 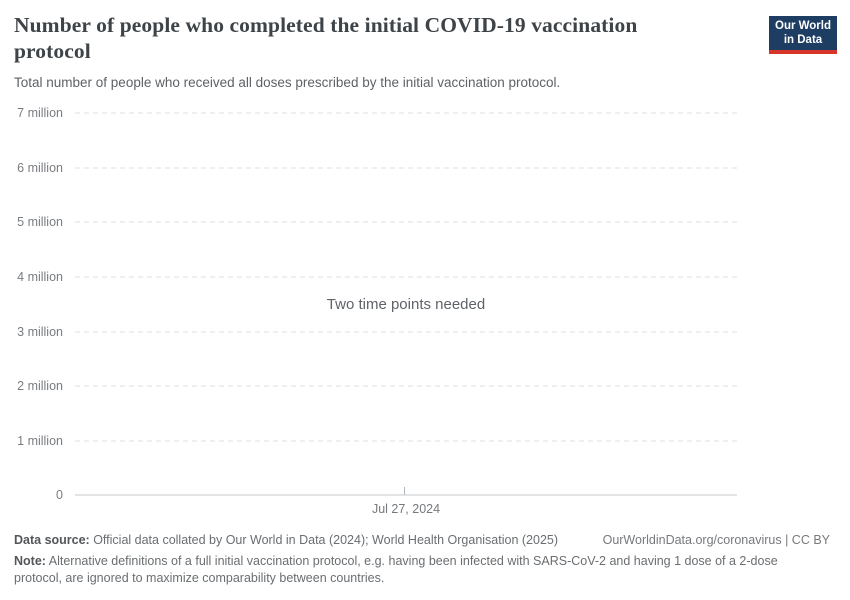 I want to click on empty-chart-message: Two time points needed, so click(x=406, y=304).